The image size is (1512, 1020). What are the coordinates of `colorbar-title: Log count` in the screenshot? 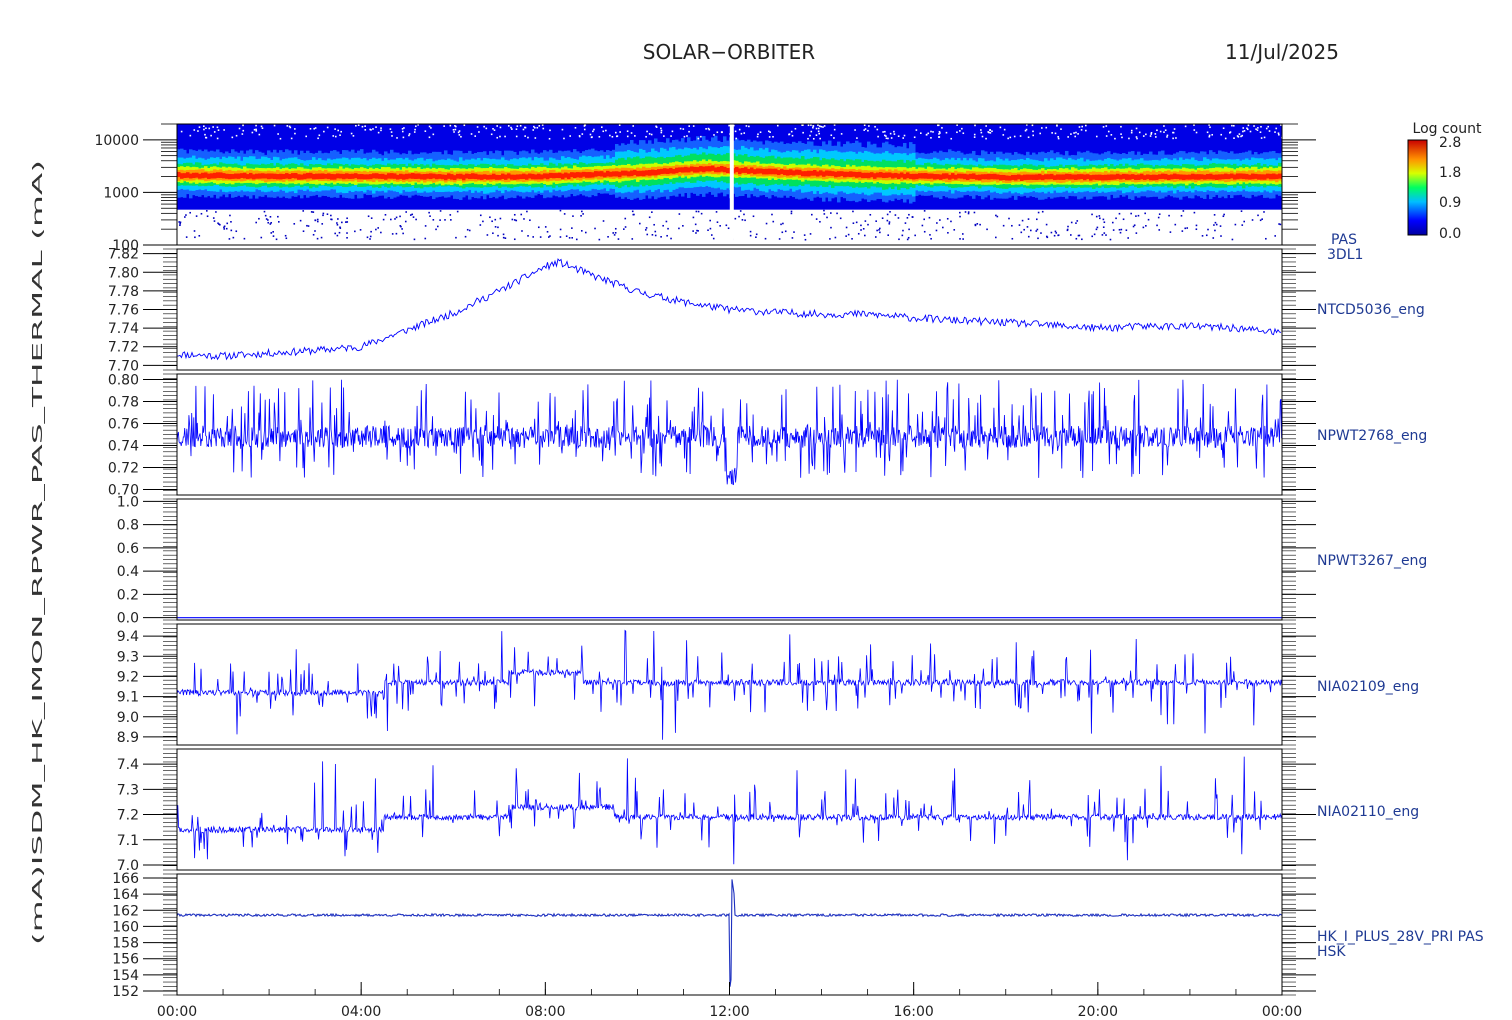 It's located at (1447, 129).